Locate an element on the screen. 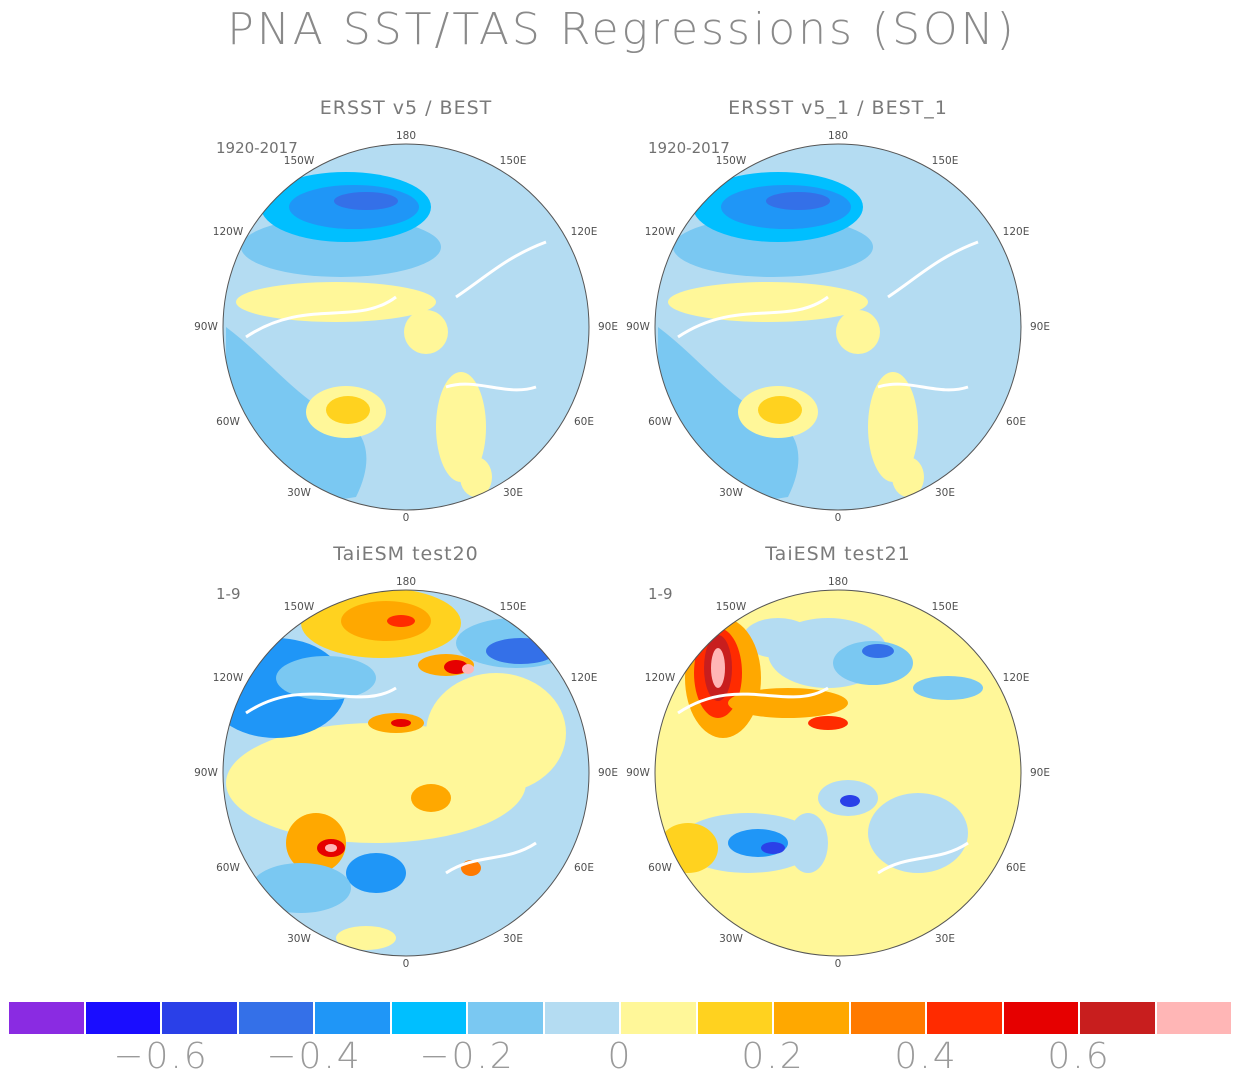  colorbar-tick-label: 0.6 is located at coordinates (1079, 1056).